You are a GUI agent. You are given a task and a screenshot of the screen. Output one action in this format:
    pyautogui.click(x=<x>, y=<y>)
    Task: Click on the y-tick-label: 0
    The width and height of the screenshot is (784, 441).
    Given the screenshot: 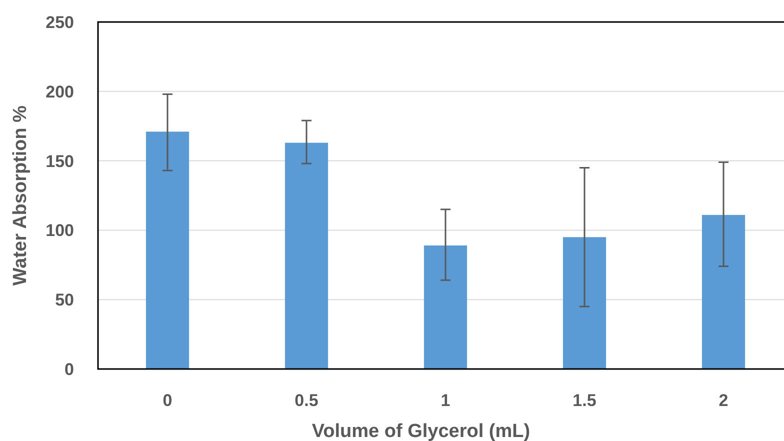 What is the action you would take?
    pyautogui.click(x=69, y=369)
    